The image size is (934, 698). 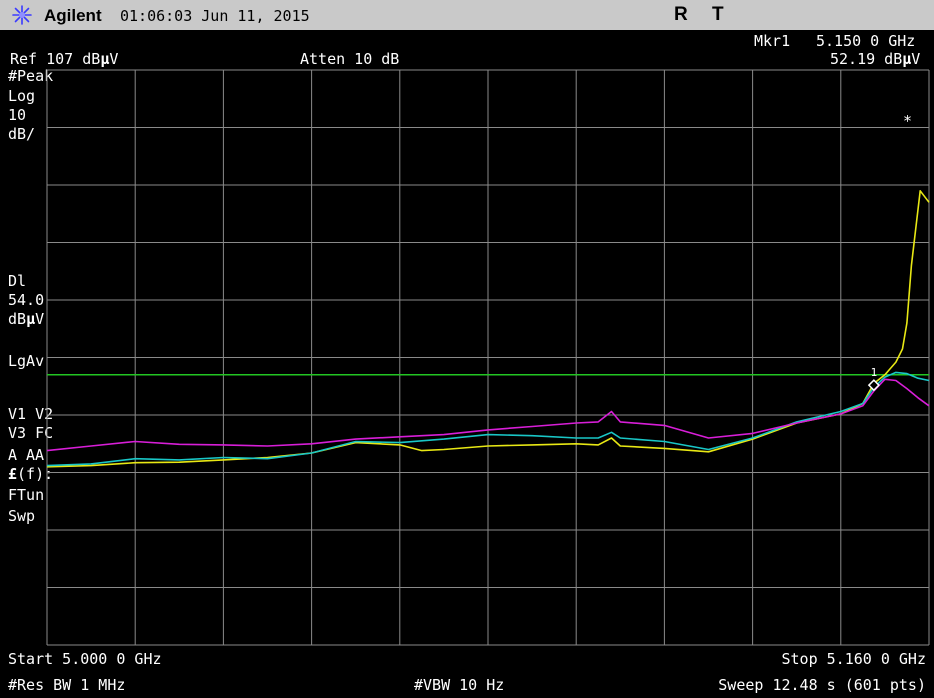 I want to click on resolution-bandwidth: #Res BW 1 MHz, so click(x=67, y=685).